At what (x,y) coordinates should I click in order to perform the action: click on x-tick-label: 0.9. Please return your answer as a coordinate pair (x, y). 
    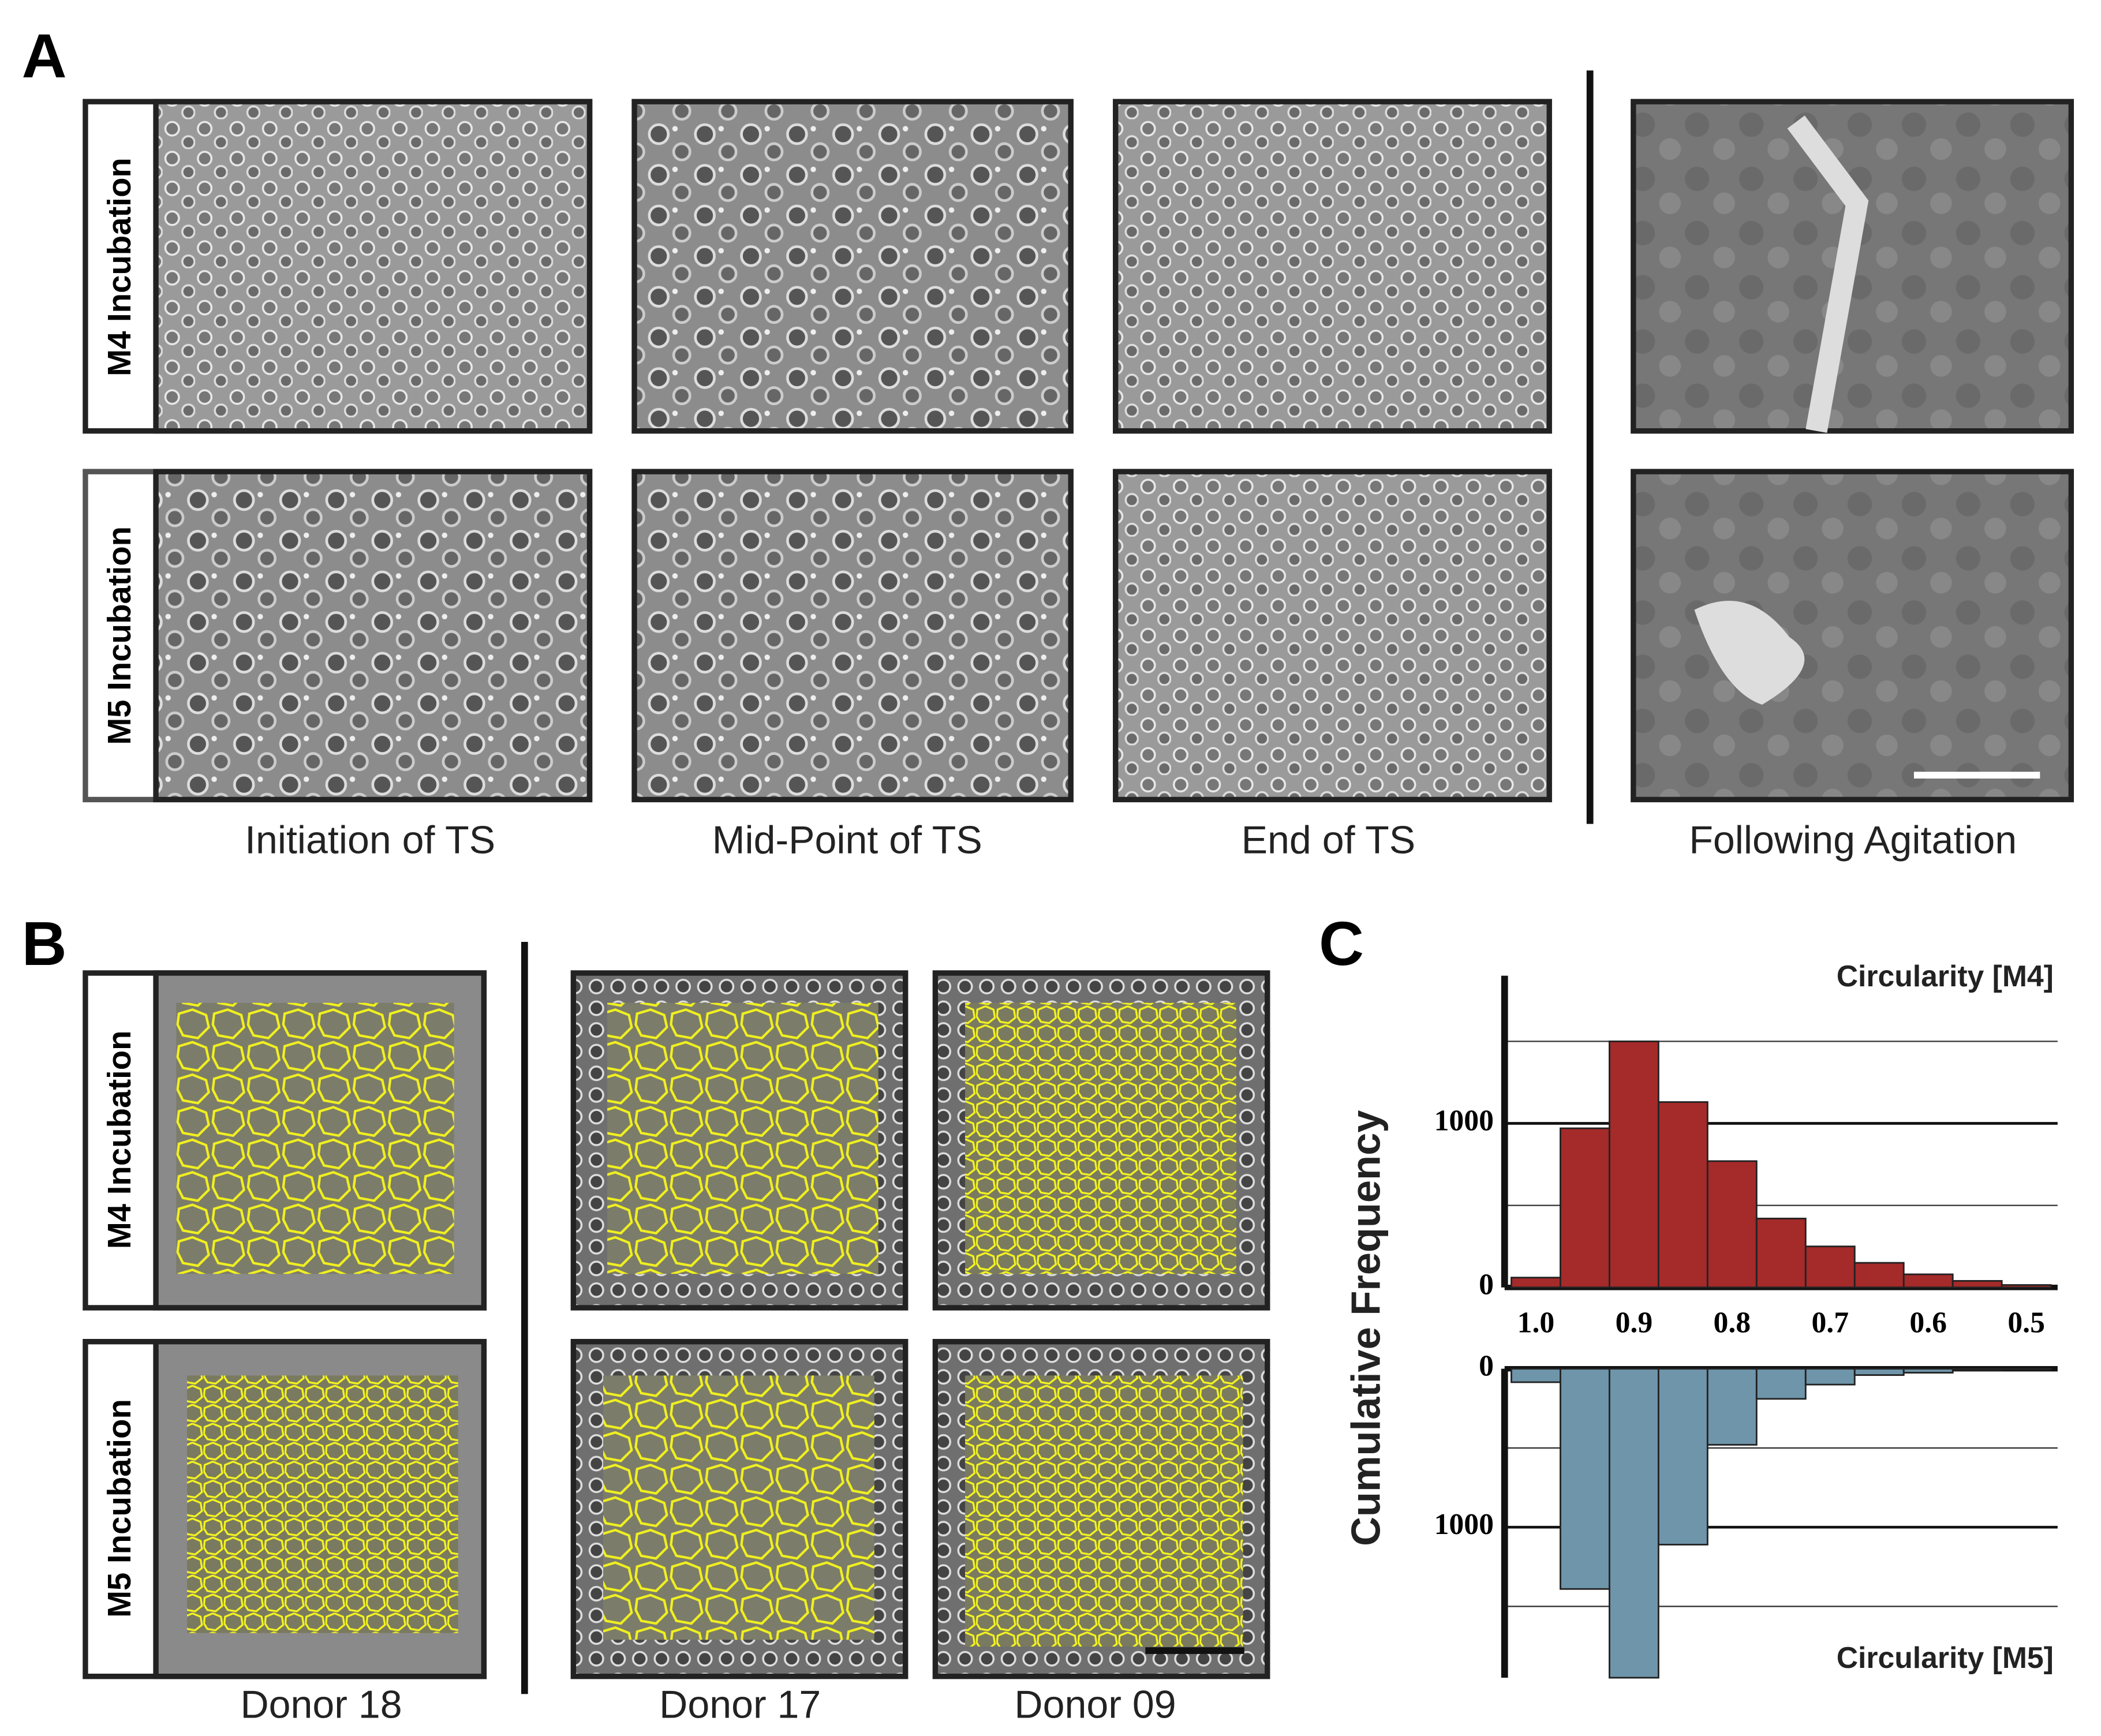
    Looking at the image, I should click on (1634, 1323).